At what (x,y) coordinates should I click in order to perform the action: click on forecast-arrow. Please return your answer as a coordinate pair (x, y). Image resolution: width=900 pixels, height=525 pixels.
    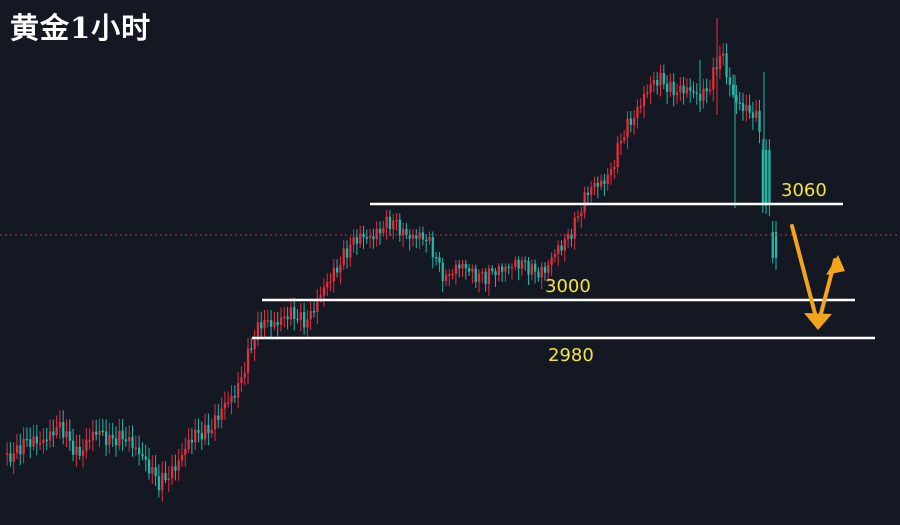
    Looking at the image, I should click on (817, 277).